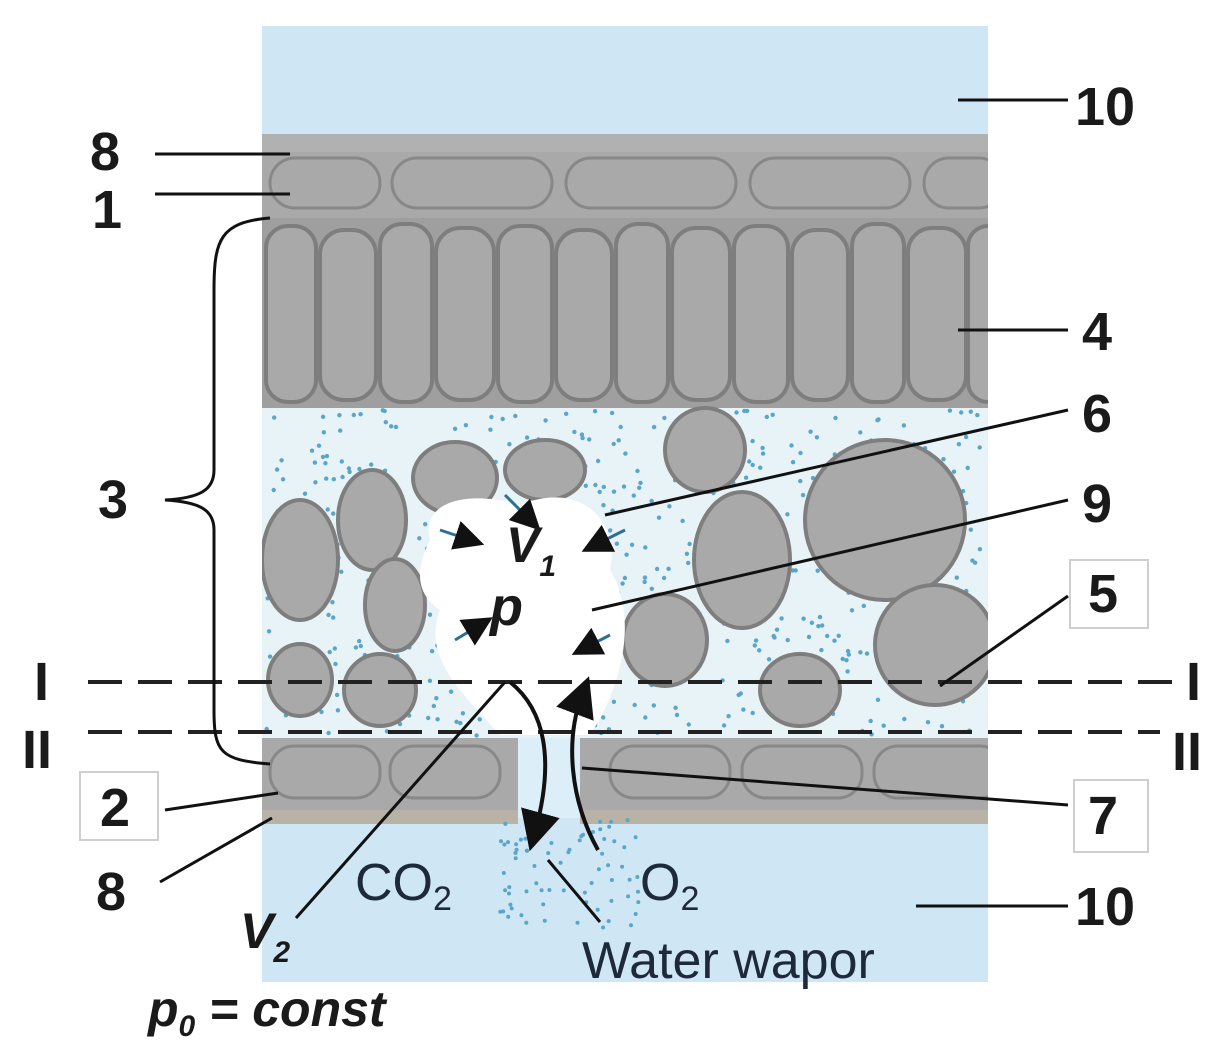 This screenshot has height=1045, width=1209. What do you see at coordinates (267, 1012) in the screenshot?
I see `formula-p0: p0 = const` at bounding box center [267, 1012].